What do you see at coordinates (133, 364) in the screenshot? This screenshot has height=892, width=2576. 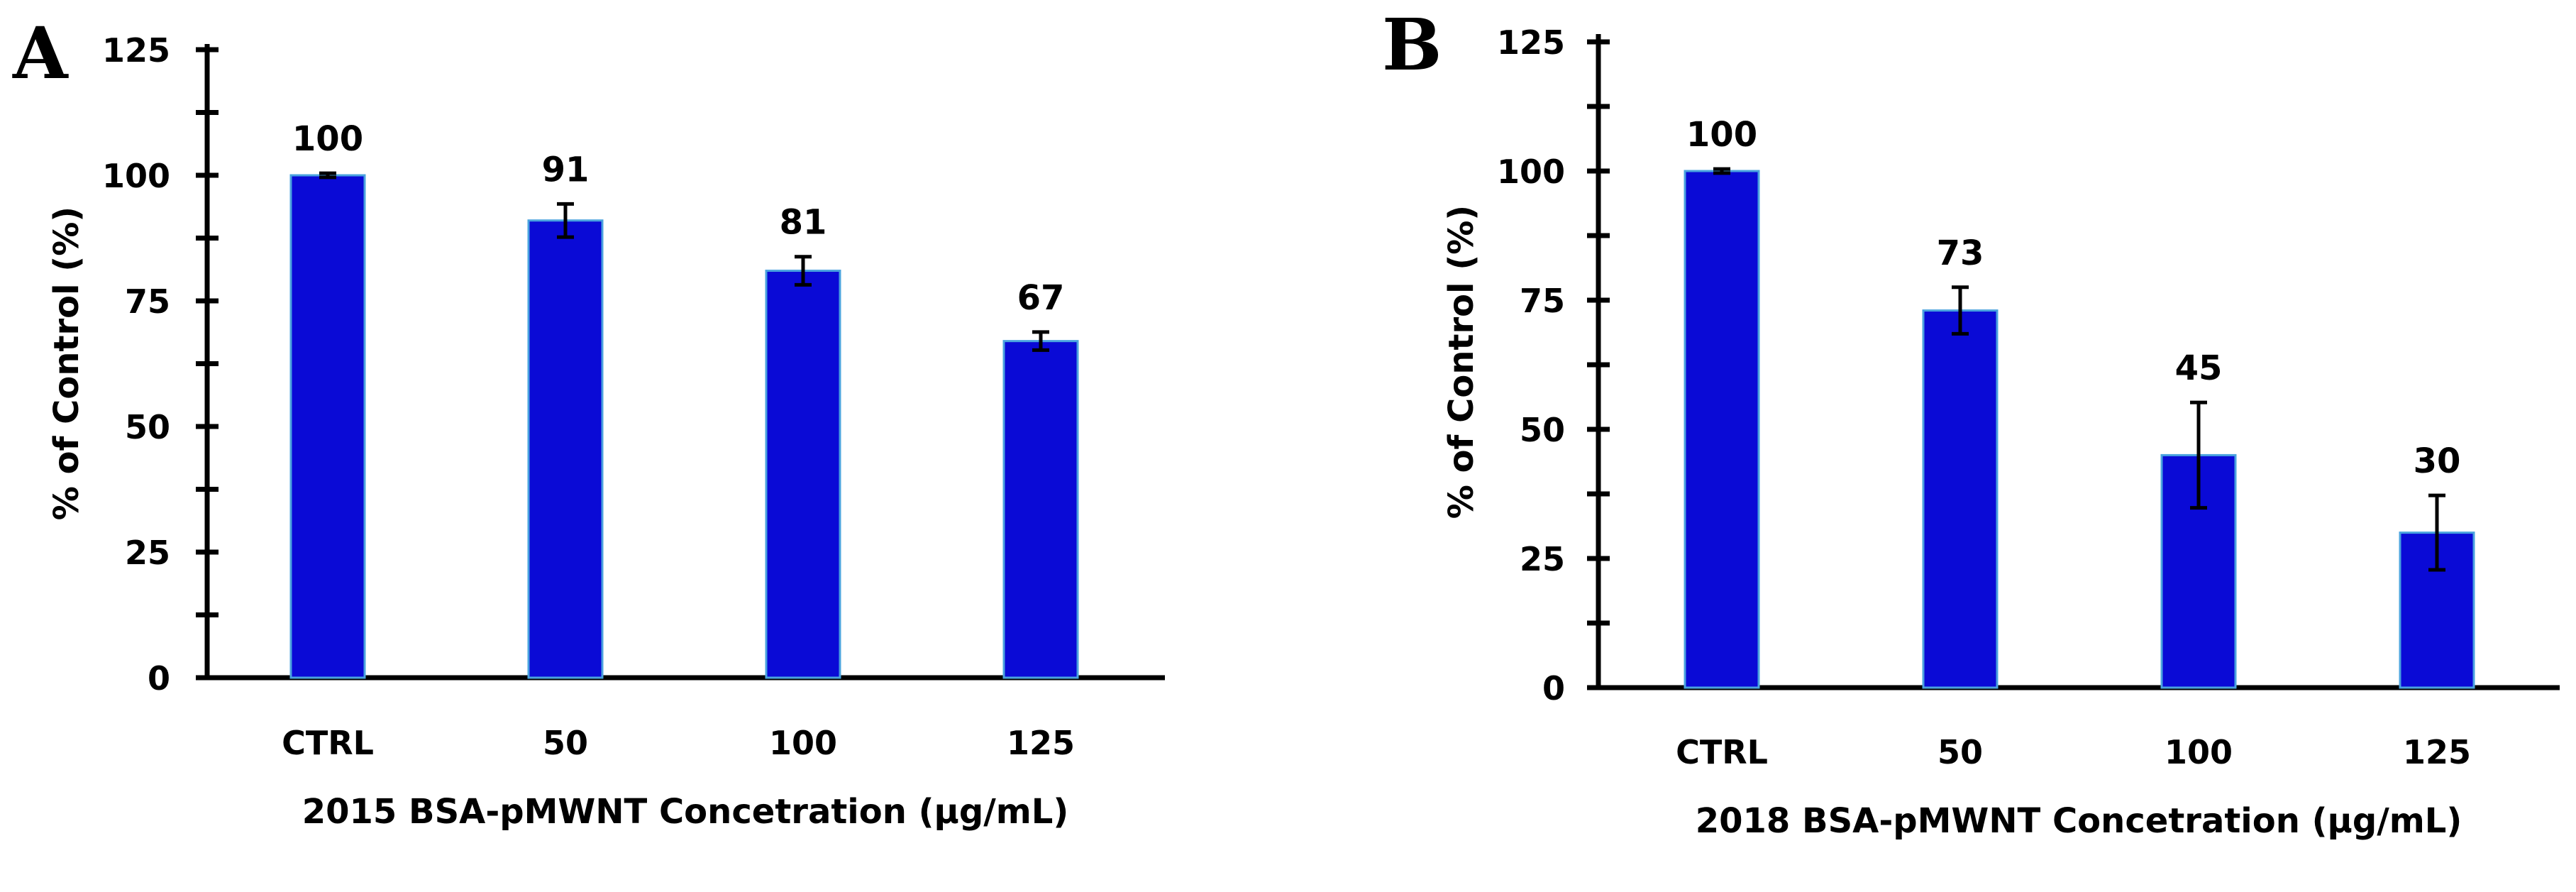 I see `y-axis-a: 0 25 50 75 100 125 % of Control (%)` at bounding box center [133, 364].